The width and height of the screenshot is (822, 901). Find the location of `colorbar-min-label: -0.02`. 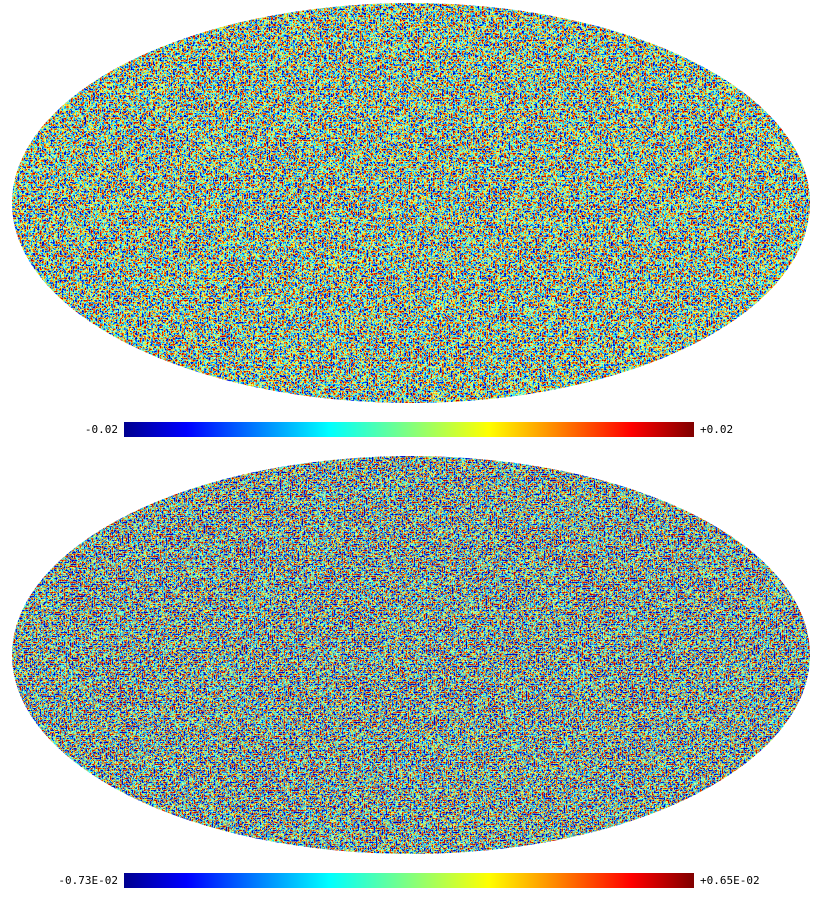

colorbar-min-label: -0.02 is located at coordinates (101, 429).